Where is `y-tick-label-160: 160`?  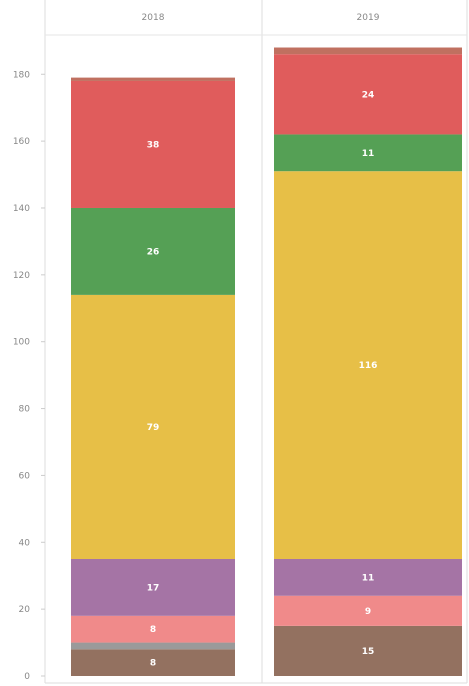
y-tick-label-160: 160 is located at coordinates (21, 142).